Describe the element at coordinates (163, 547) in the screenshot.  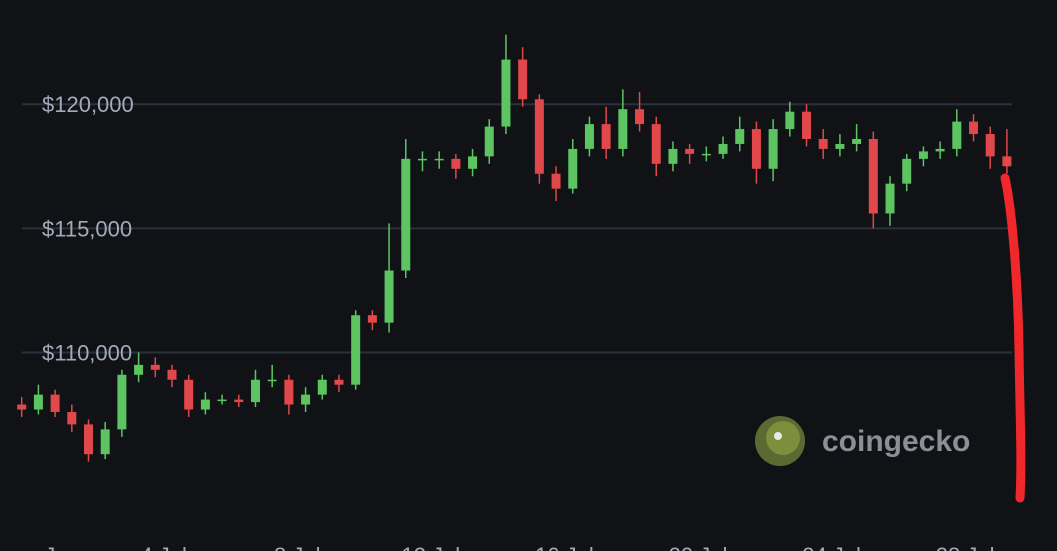
I see `x-tick-label: 4 Jul` at that location.